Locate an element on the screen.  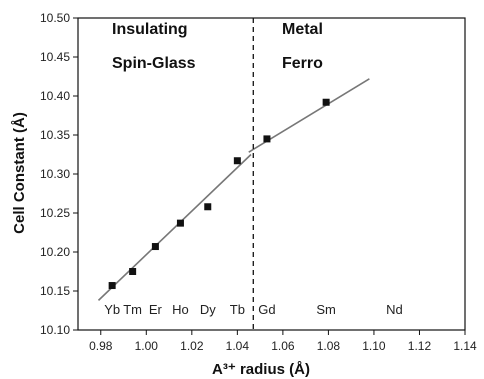
x-tick-label: 1.12 is located at coordinates (420, 346).